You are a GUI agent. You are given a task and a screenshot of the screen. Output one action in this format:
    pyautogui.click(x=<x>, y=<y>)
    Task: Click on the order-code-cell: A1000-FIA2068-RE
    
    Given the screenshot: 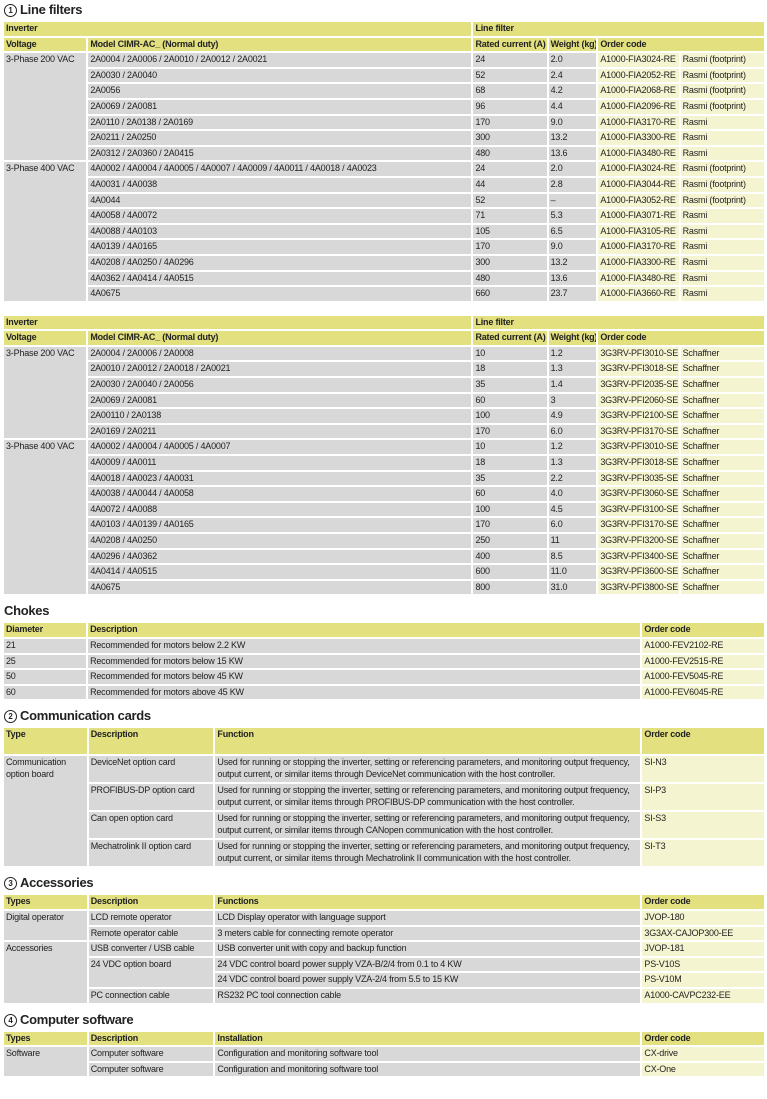 What is the action you would take?
    pyautogui.click(x=638, y=91)
    